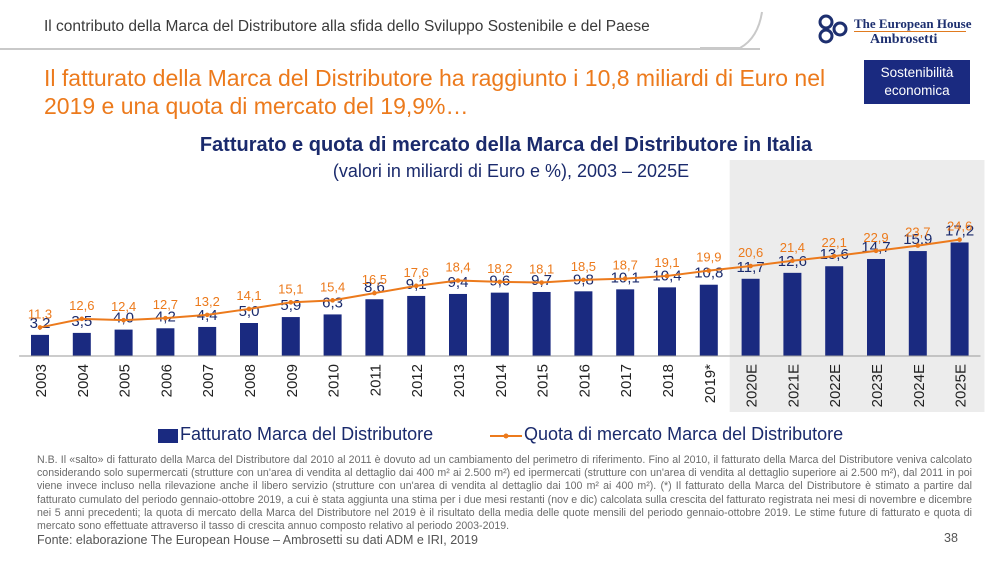  Describe the element at coordinates (583, 266) in the screenshot. I see `share-value-label: 18,5` at that location.